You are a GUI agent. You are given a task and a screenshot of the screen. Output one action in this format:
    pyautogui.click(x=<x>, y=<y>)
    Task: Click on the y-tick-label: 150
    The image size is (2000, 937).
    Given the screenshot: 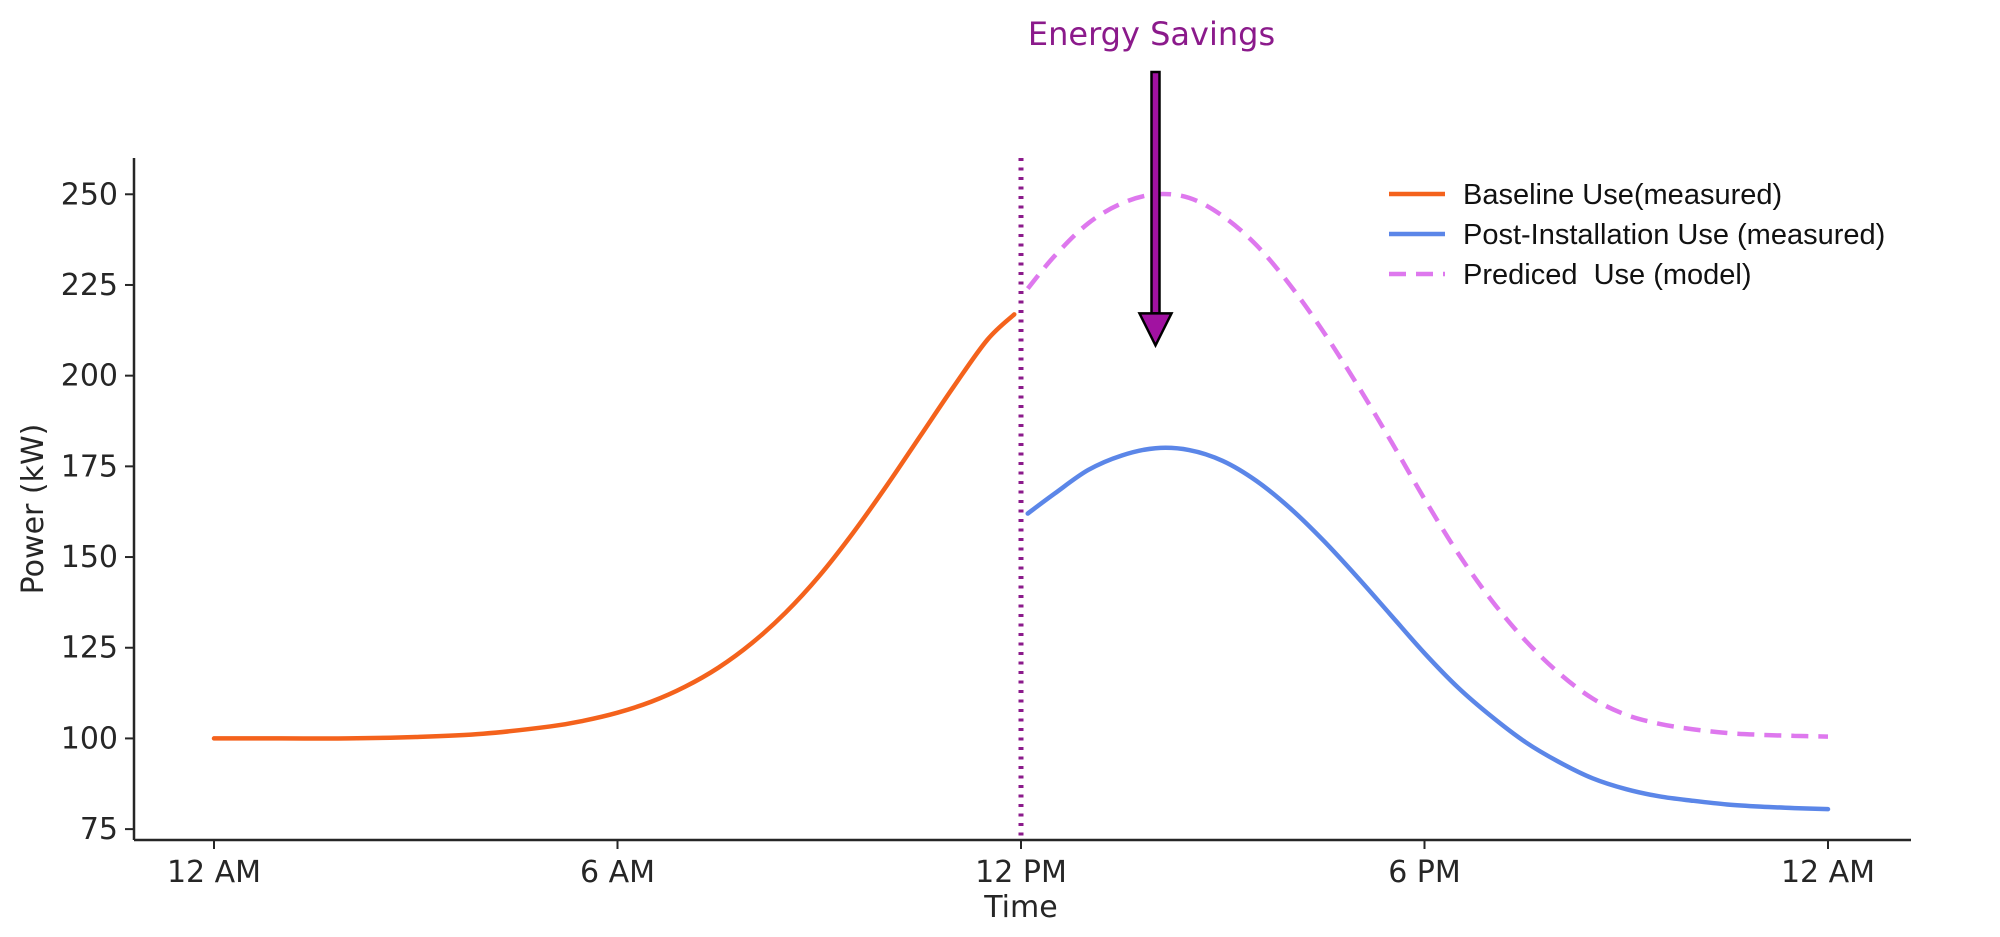 What is the action you would take?
    pyautogui.click(x=89, y=557)
    